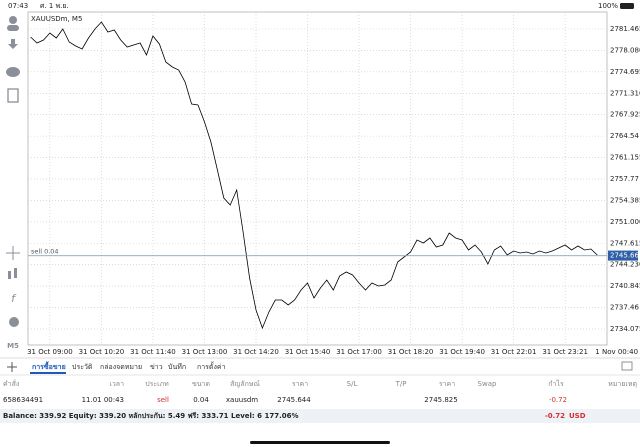 Image resolution: width=640 pixels, height=447 pixels. Describe the element at coordinates (13, 28) in the screenshot. I see `account-icon-body` at that location.